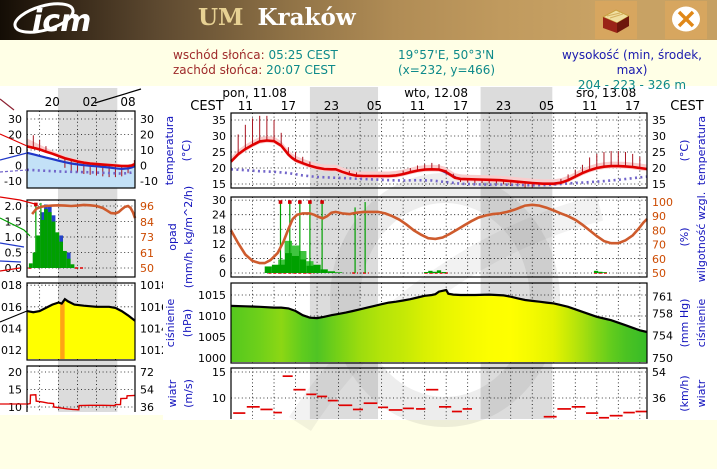 The image size is (717, 469). I want to click on svg-text: 1015, so click(212, 295).